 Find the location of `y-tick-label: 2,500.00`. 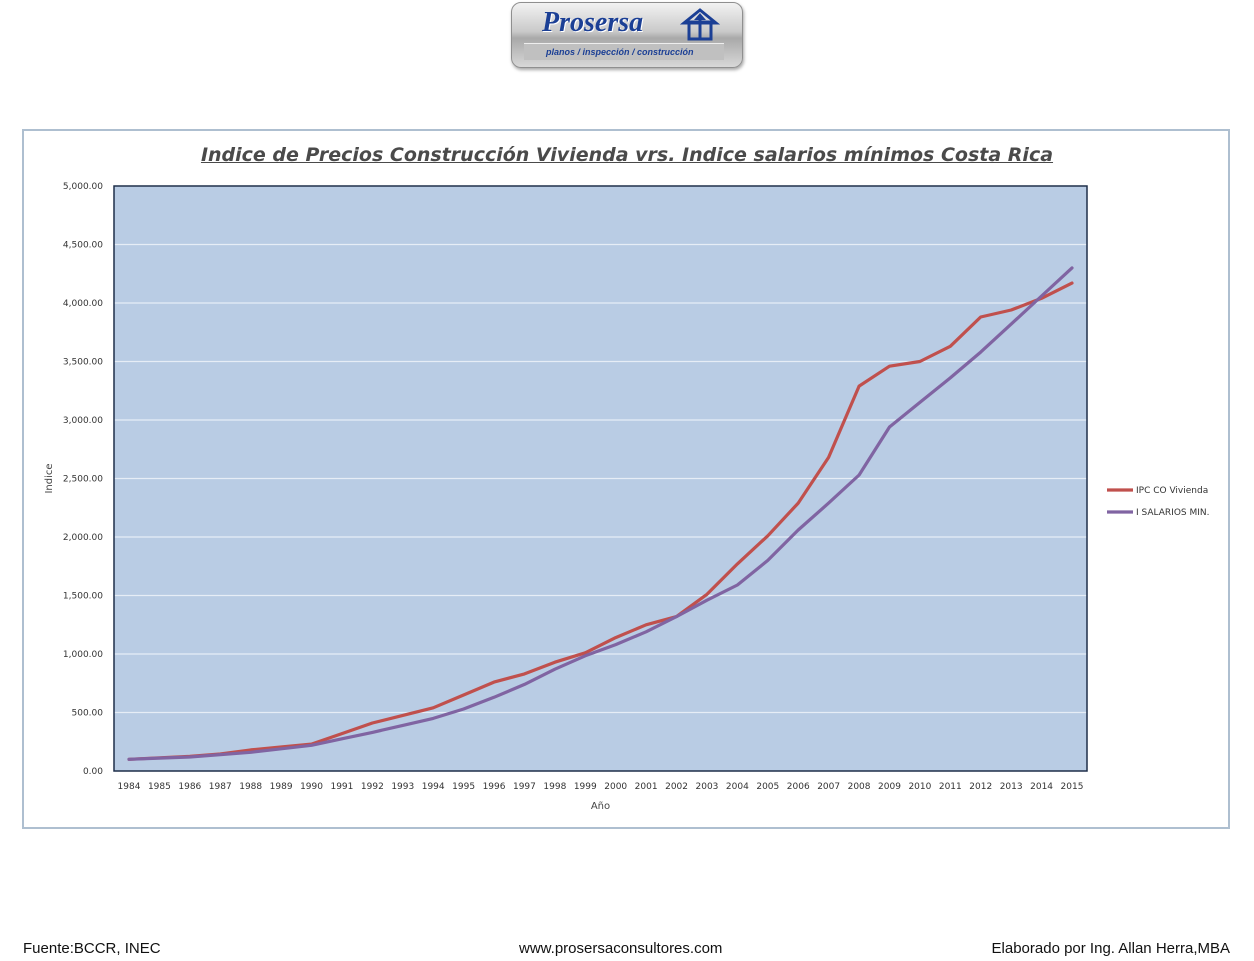

y-tick-label: 2,500.00 is located at coordinates (83, 480).